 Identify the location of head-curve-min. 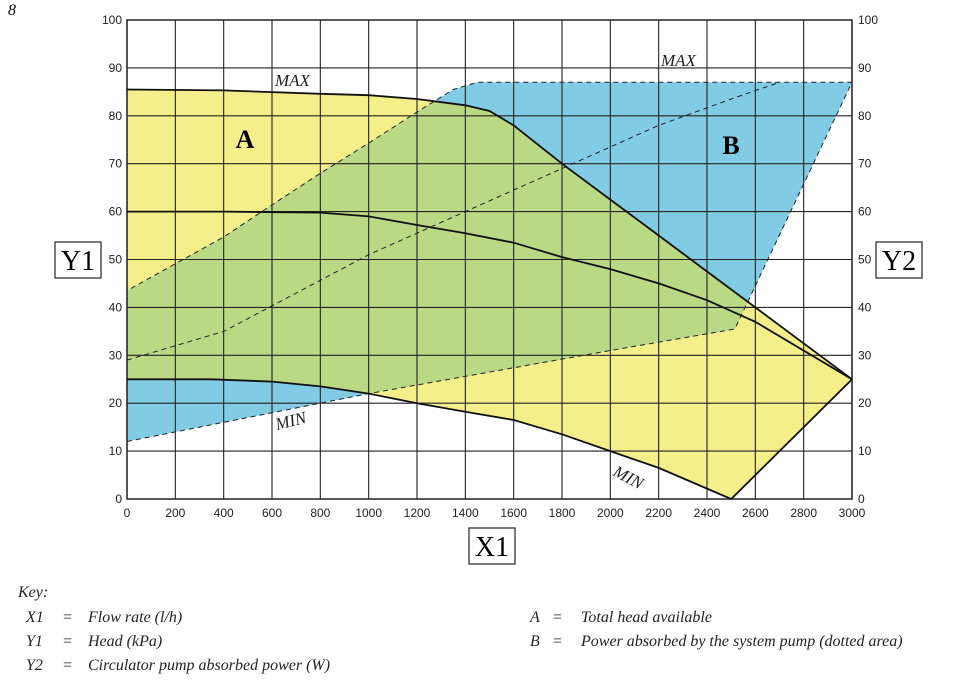
(490, 439).